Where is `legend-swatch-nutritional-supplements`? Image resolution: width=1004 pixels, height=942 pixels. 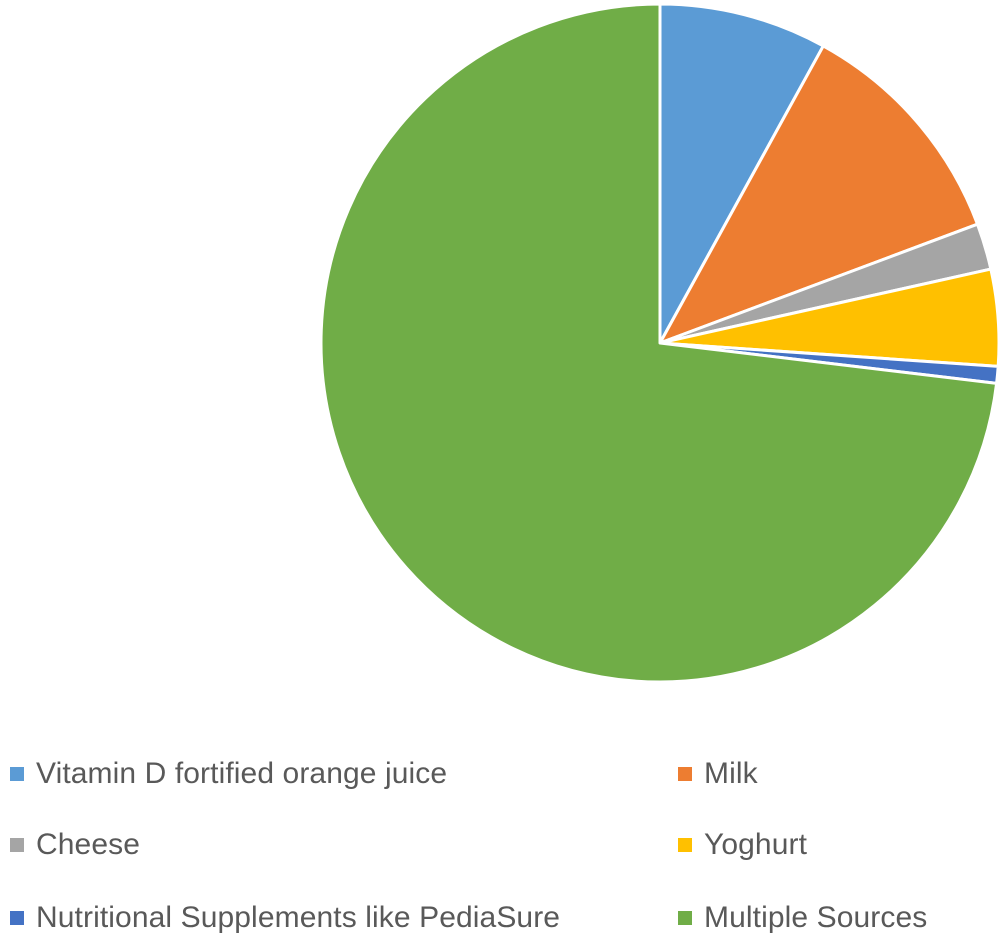
legend-swatch-nutritional-supplements is located at coordinates (17, 918).